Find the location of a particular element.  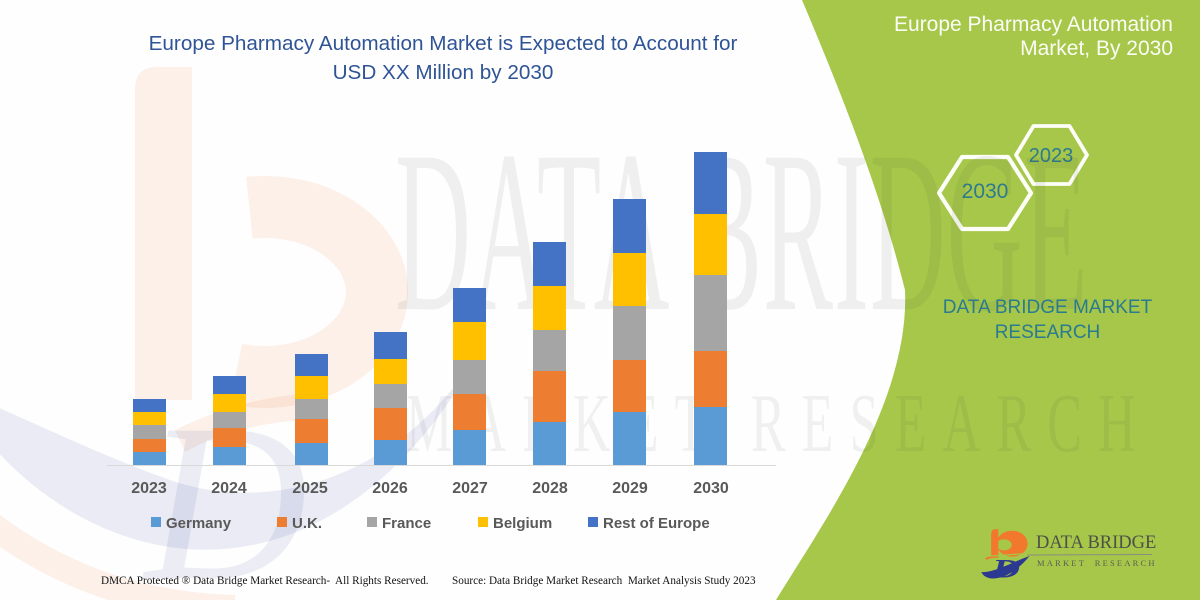

svg-text: 2023 is located at coordinates (1051, 156).